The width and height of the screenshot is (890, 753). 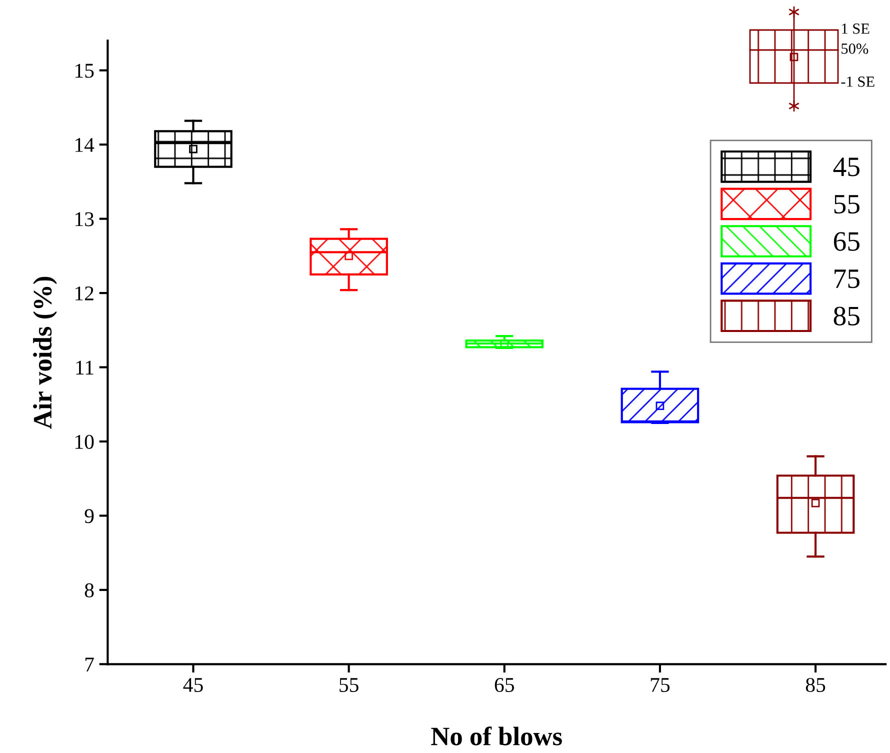 I want to click on y-axis-title: Air voids (%), so click(x=45, y=352).